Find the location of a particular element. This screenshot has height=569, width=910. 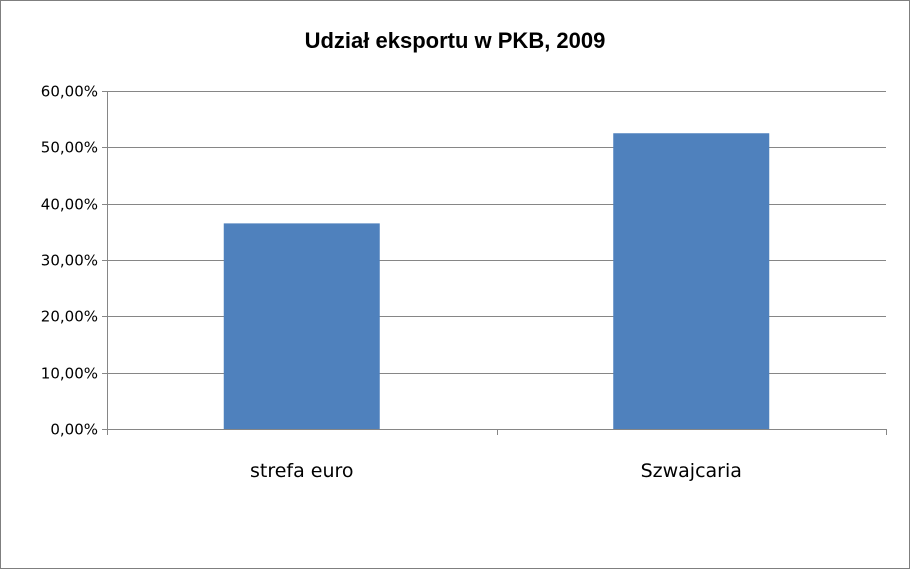

y-tick-label: 30,00% is located at coordinates (69, 261).